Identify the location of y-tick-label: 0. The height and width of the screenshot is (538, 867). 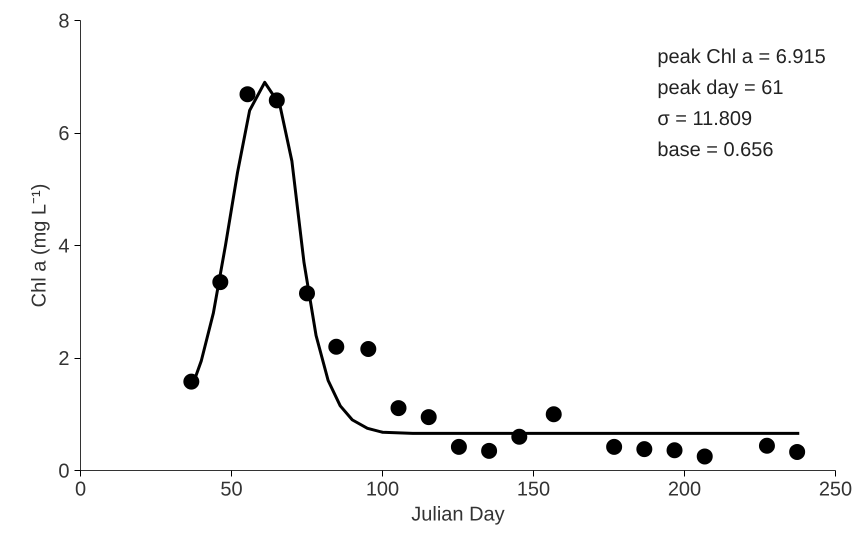
(64, 471).